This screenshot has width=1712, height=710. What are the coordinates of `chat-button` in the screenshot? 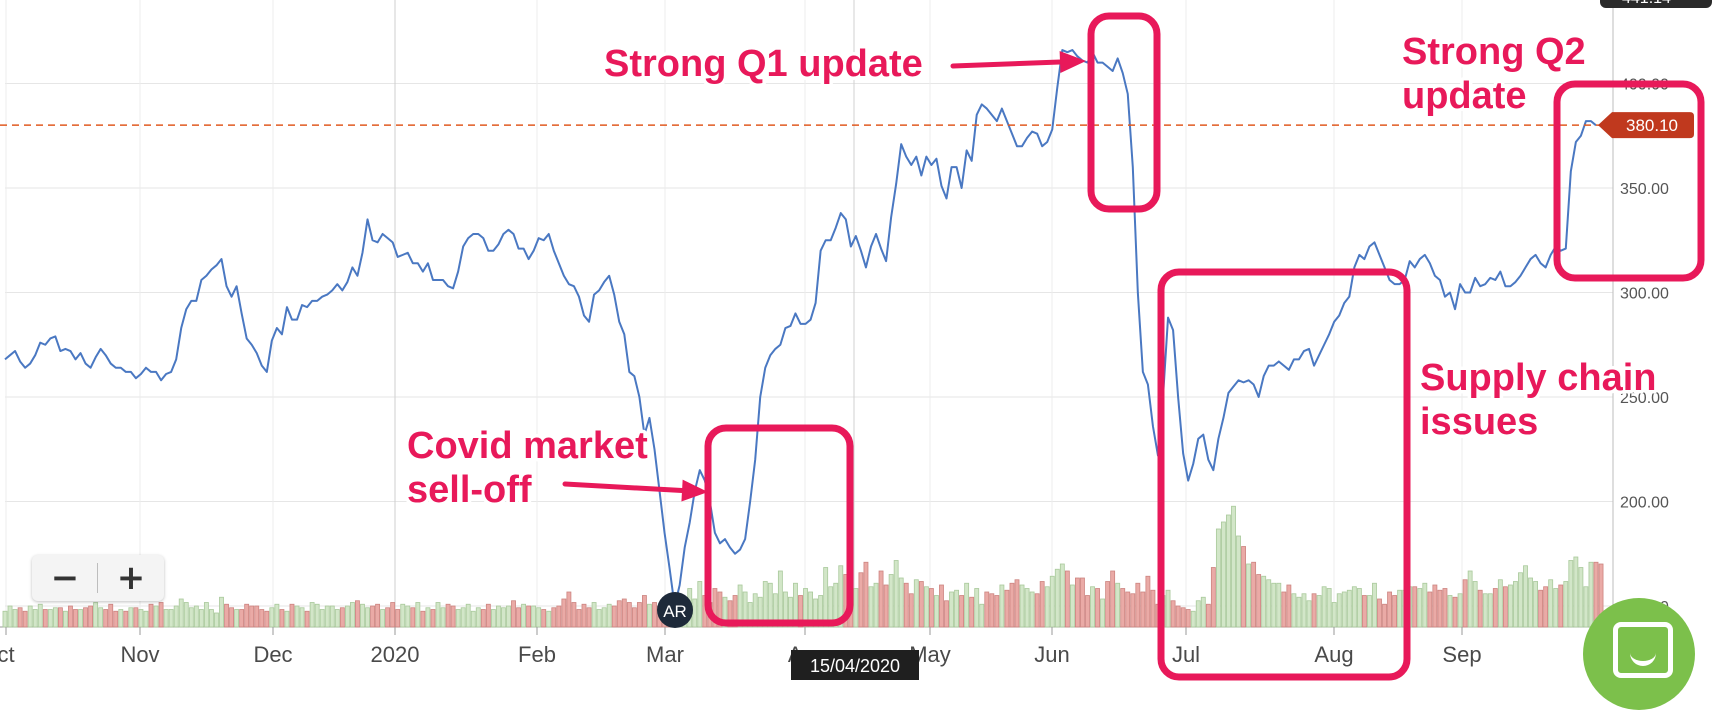 It's located at (1639, 654).